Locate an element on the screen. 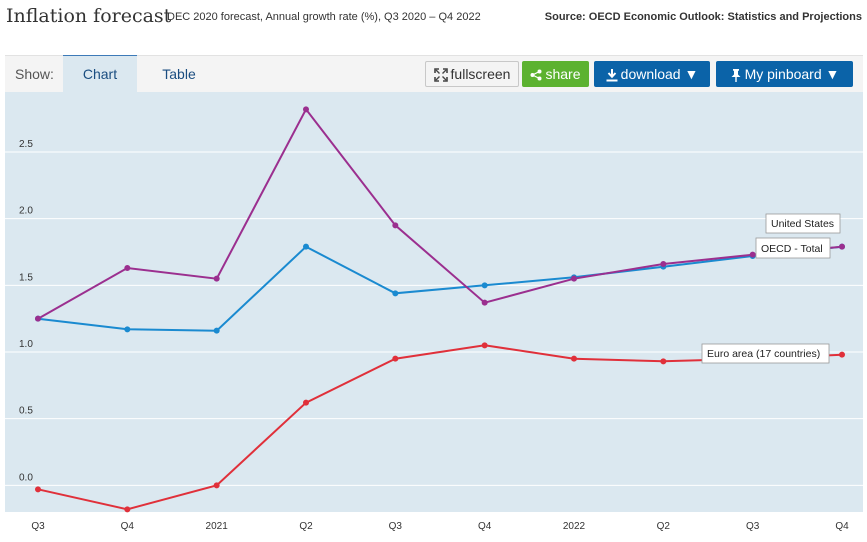 This screenshot has width=867, height=542. x-tick-label: 2022 is located at coordinates (574, 526).